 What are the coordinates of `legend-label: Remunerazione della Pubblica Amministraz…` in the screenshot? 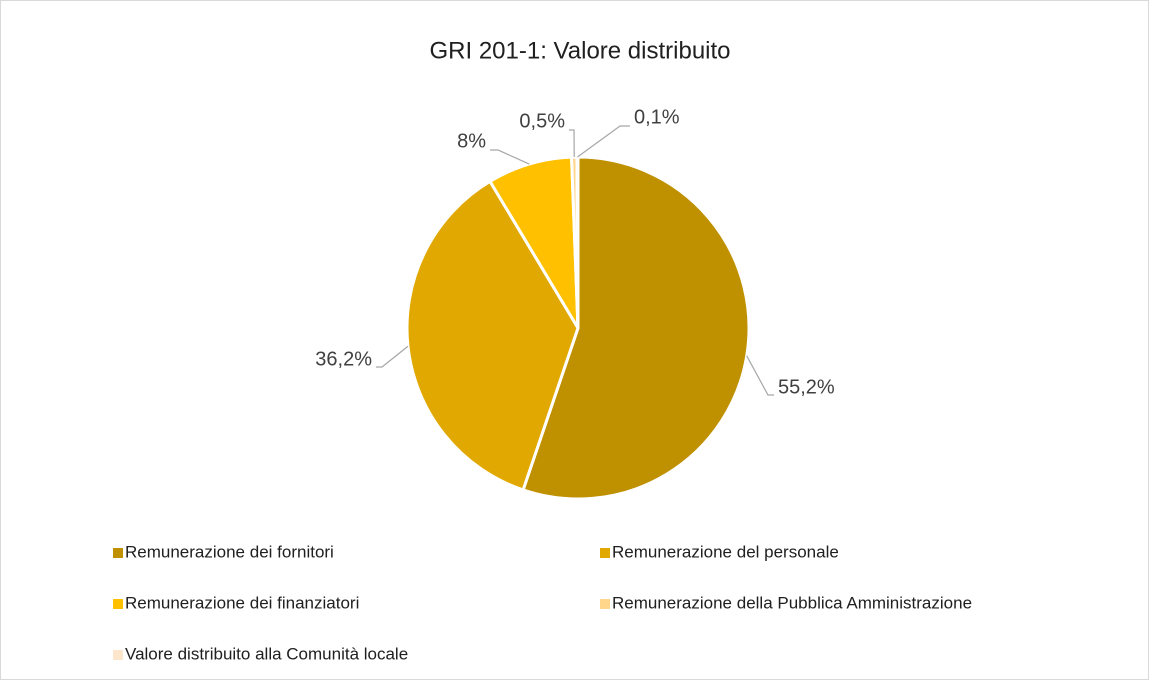 It's located at (792, 602).